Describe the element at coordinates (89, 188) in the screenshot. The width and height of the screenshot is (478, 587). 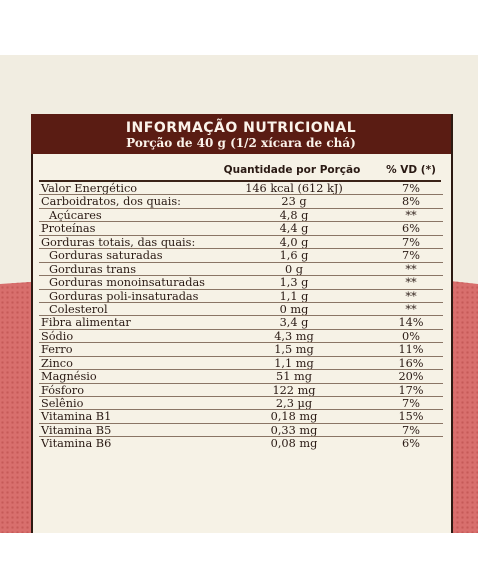
I see `nutrient-name: Valor Energético` at that location.